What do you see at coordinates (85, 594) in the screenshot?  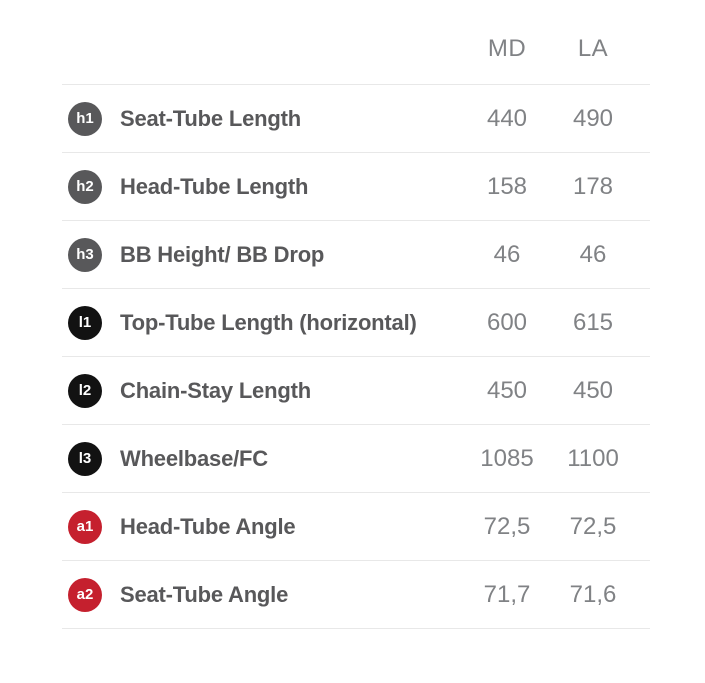 I see `dimension-badge: a2` at bounding box center [85, 594].